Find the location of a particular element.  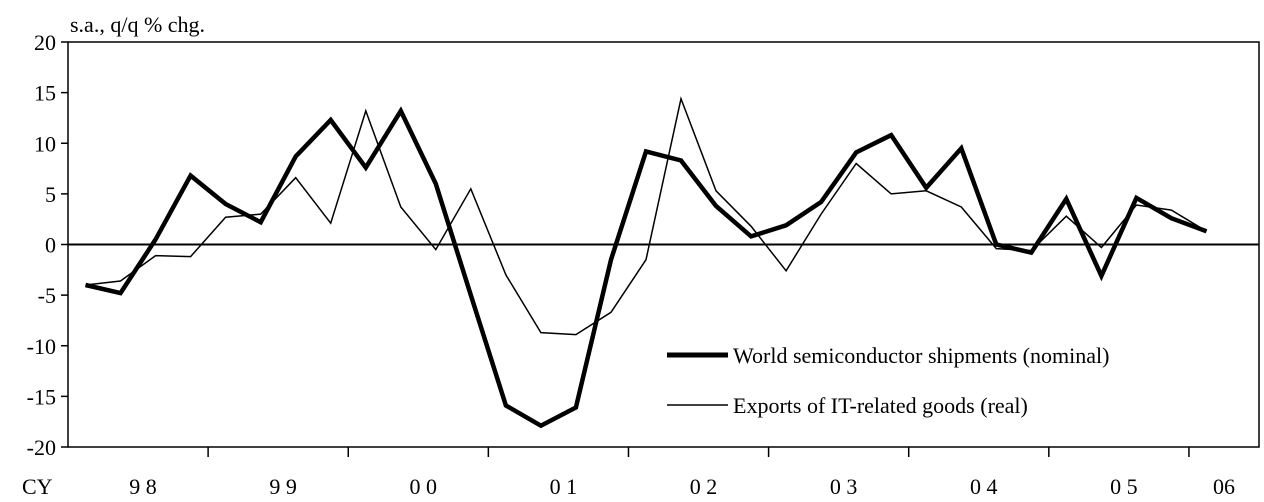

y-tick-label: -20 is located at coordinates (41, 447).